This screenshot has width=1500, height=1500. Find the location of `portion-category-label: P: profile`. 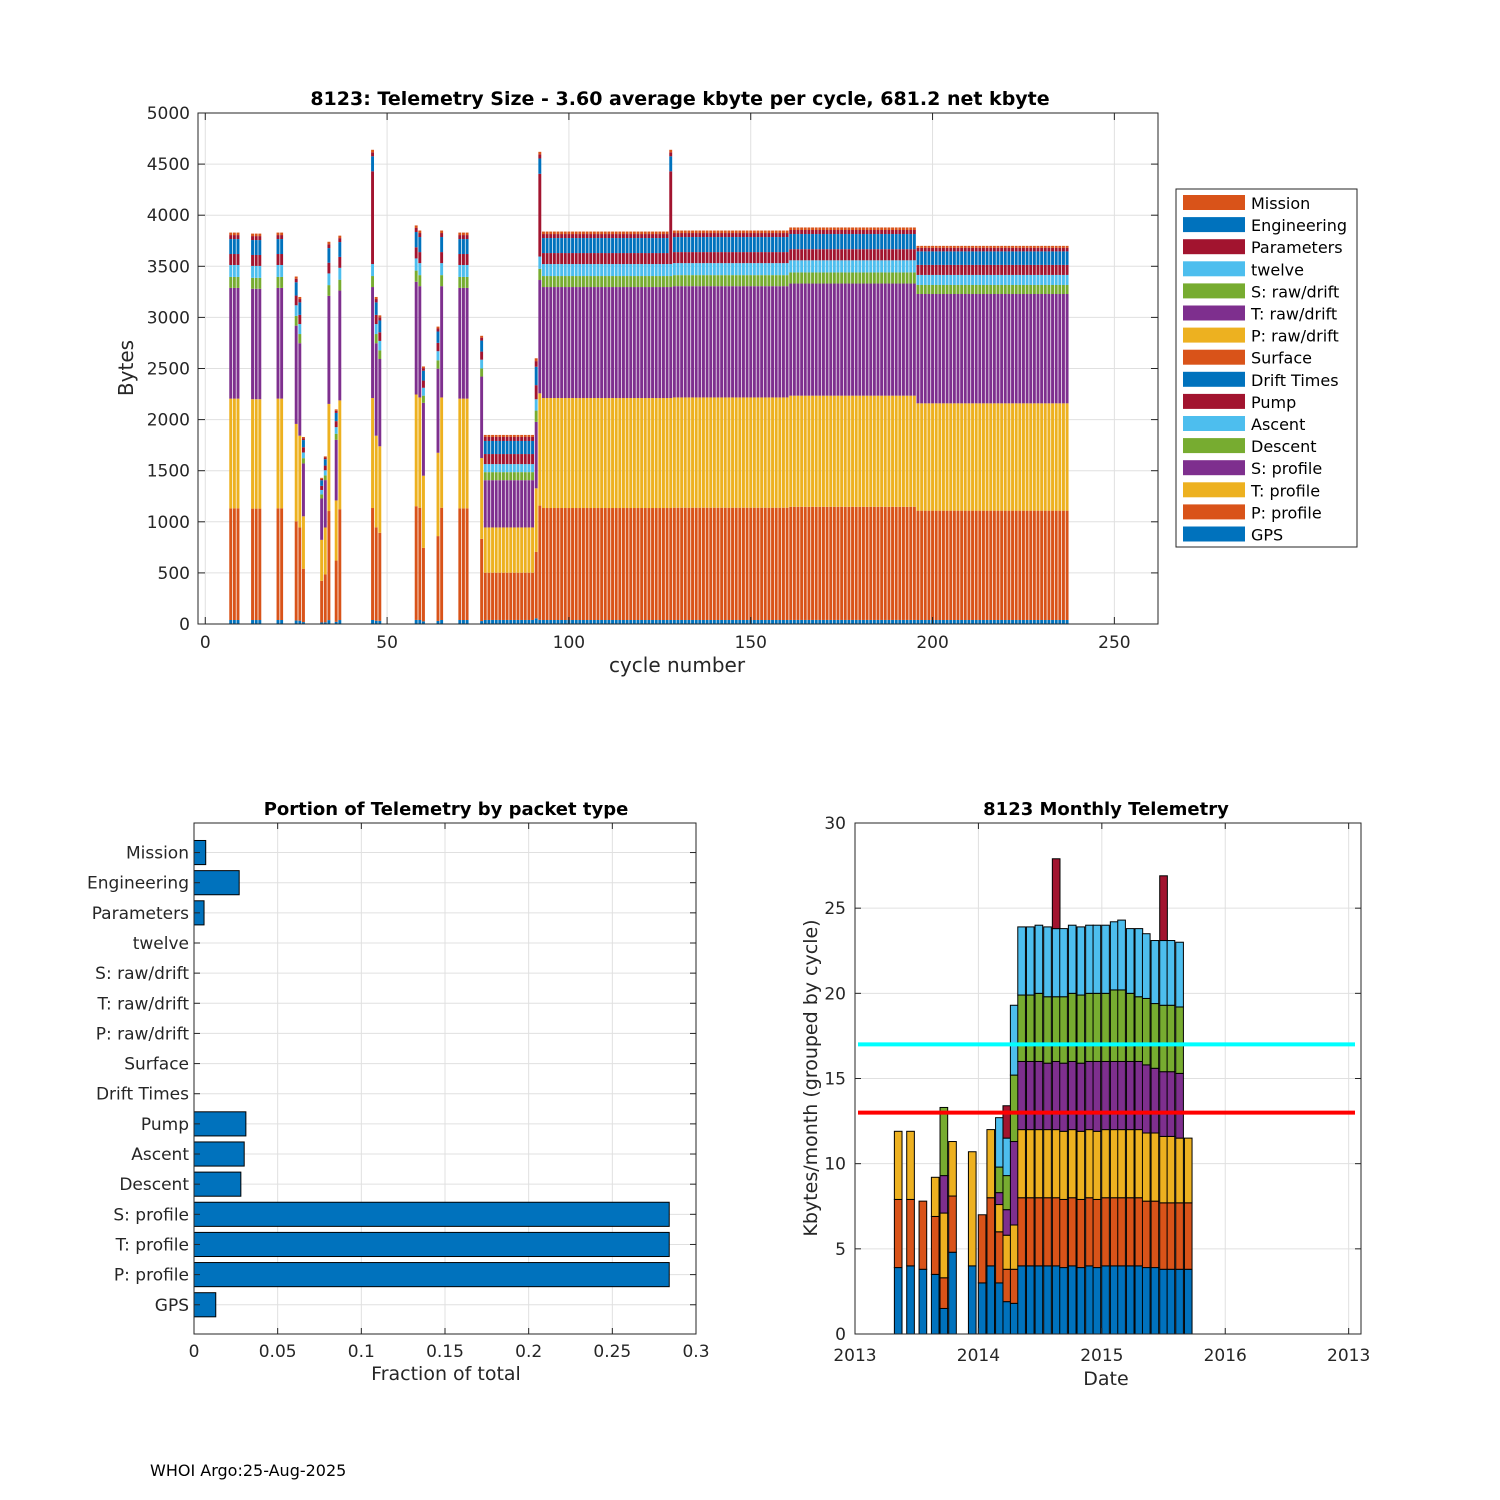

portion-category-label: P: profile is located at coordinates (151, 1276).